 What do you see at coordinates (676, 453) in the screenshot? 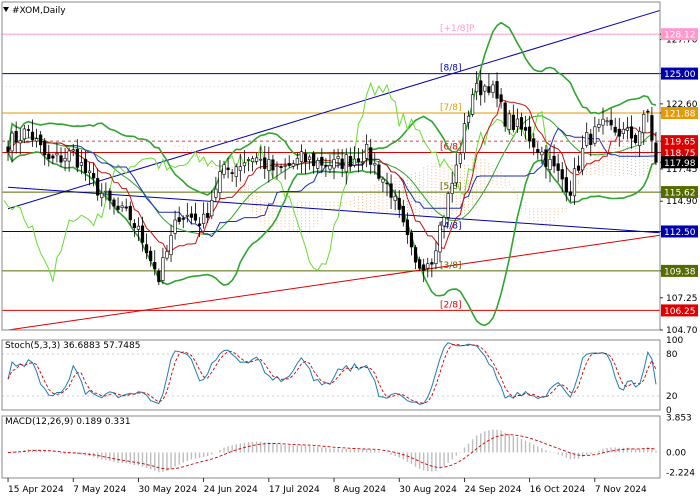
I see `macd-tick-label: 0.00` at bounding box center [676, 453].